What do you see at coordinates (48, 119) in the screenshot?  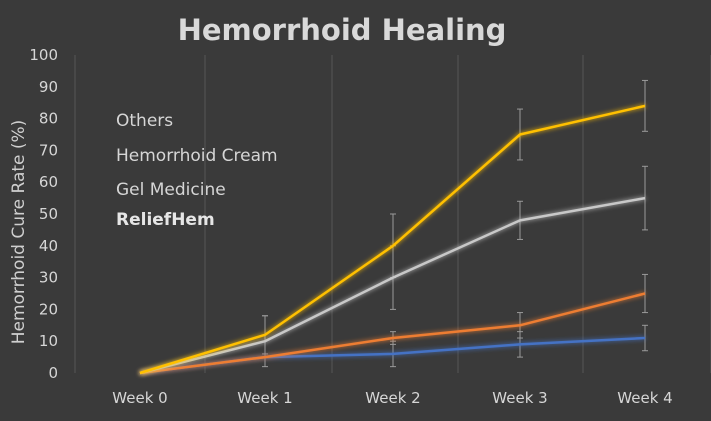 I see `y-tick-label: 80` at bounding box center [48, 119].